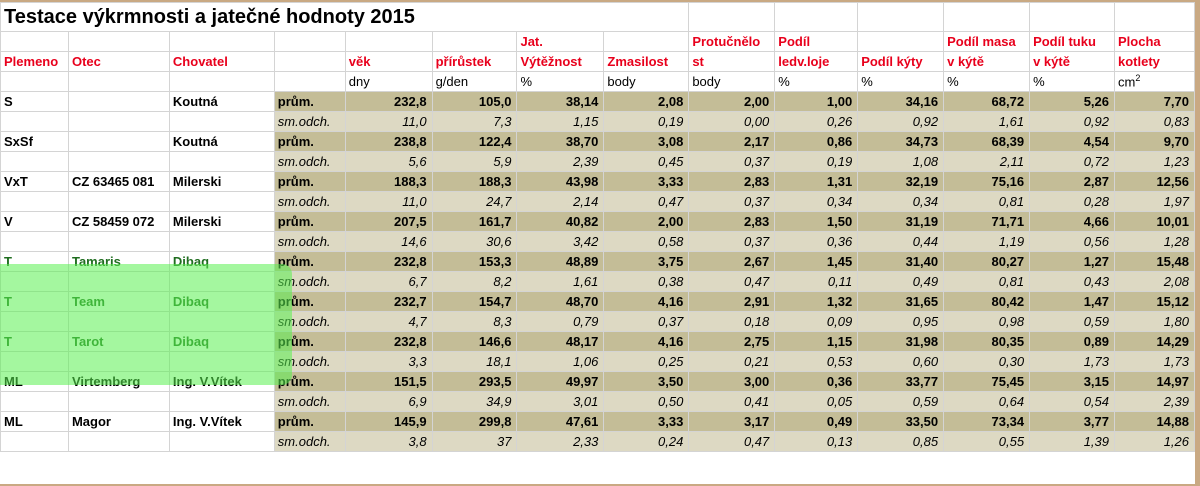  Describe the element at coordinates (901, 61) in the screenshot. I see `header-podil-kyty: Podíl kýty` at that location.